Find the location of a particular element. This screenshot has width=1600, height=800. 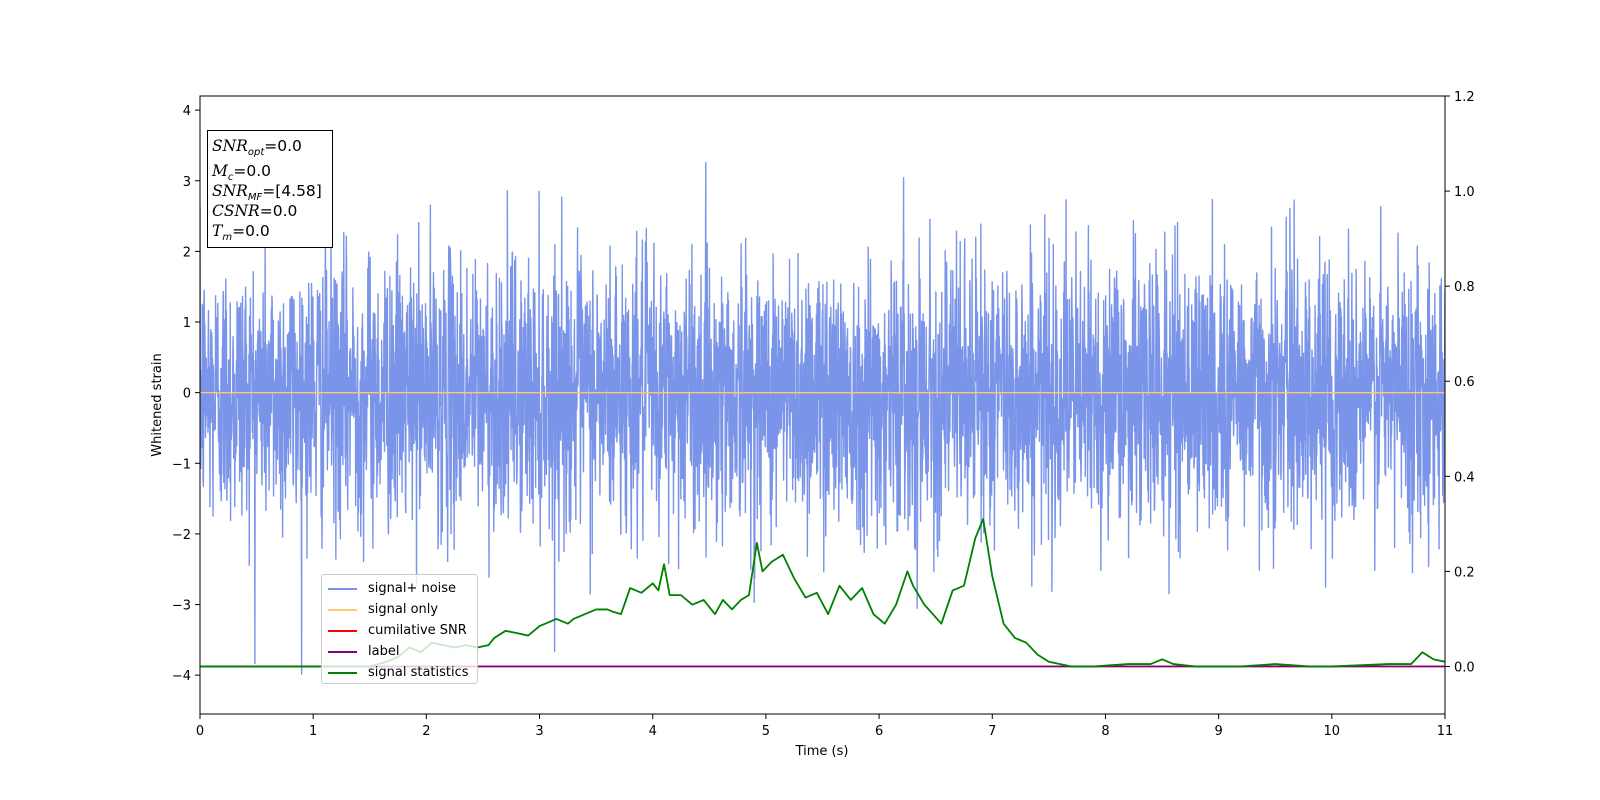

y-tick-label: −3 is located at coordinates (181, 606).